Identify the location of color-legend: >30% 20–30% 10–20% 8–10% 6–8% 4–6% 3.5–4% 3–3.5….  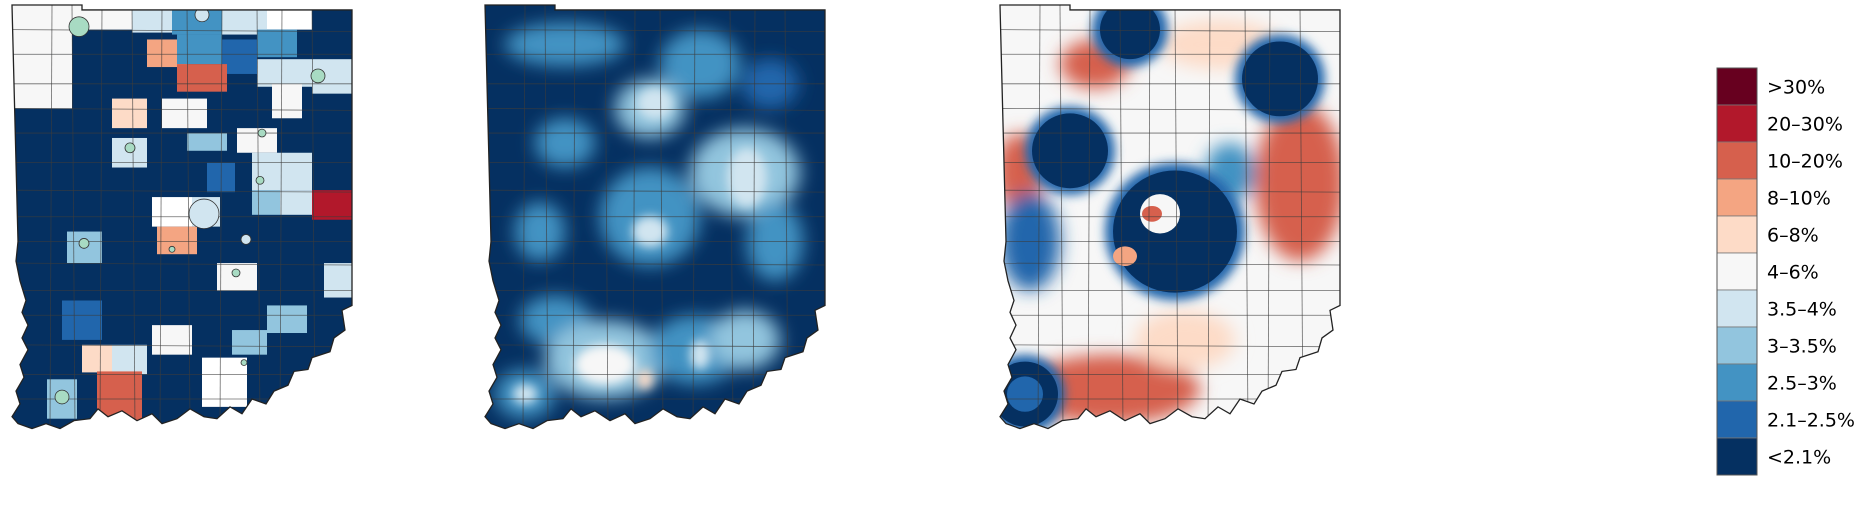
(1785, 271).